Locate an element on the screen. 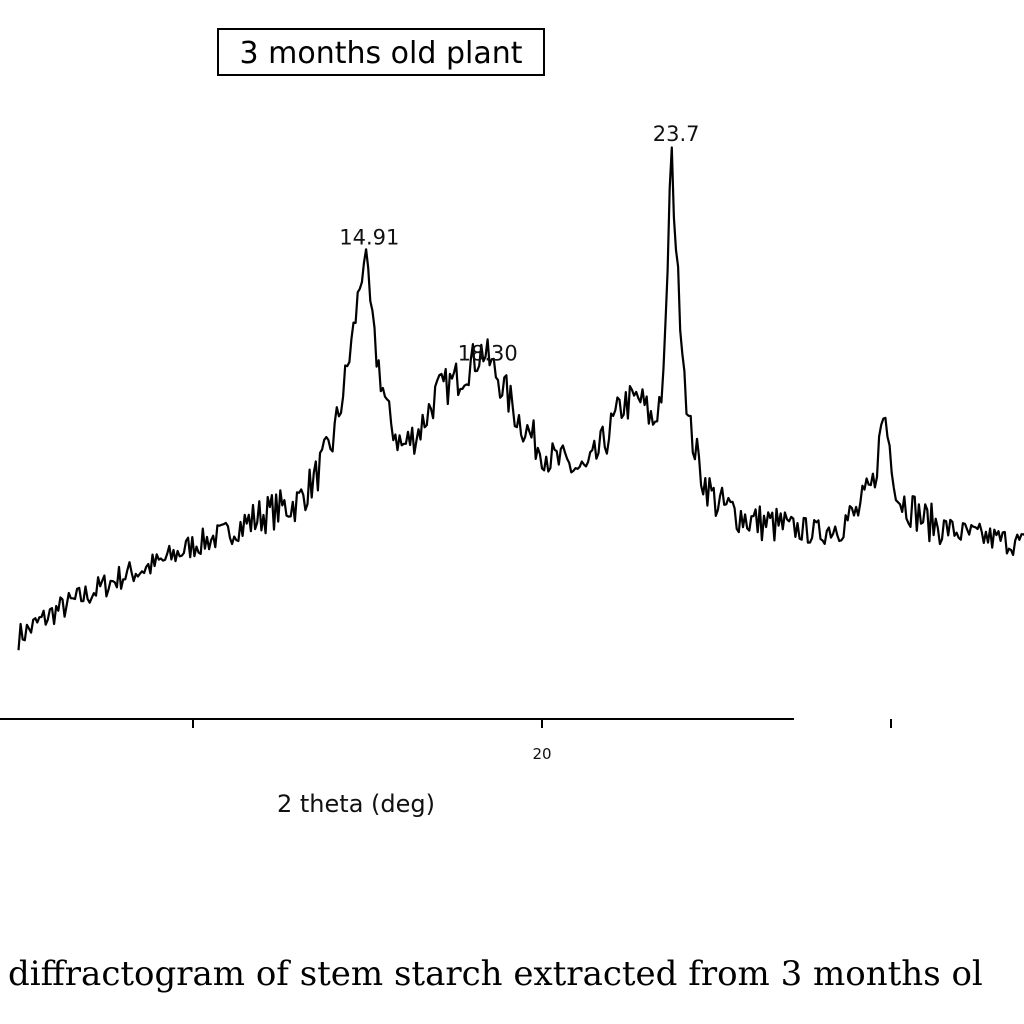  x-axis: 20406080100 2 theta (deg) is located at coordinates (446, 768).